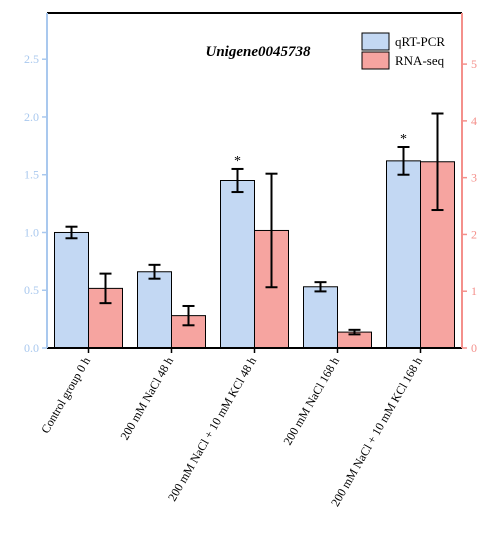 The width and height of the screenshot is (496, 550). What do you see at coordinates (259, 52) in the screenshot?
I see `chart-title: Unigene0045738` at bounding box center [259, 52].